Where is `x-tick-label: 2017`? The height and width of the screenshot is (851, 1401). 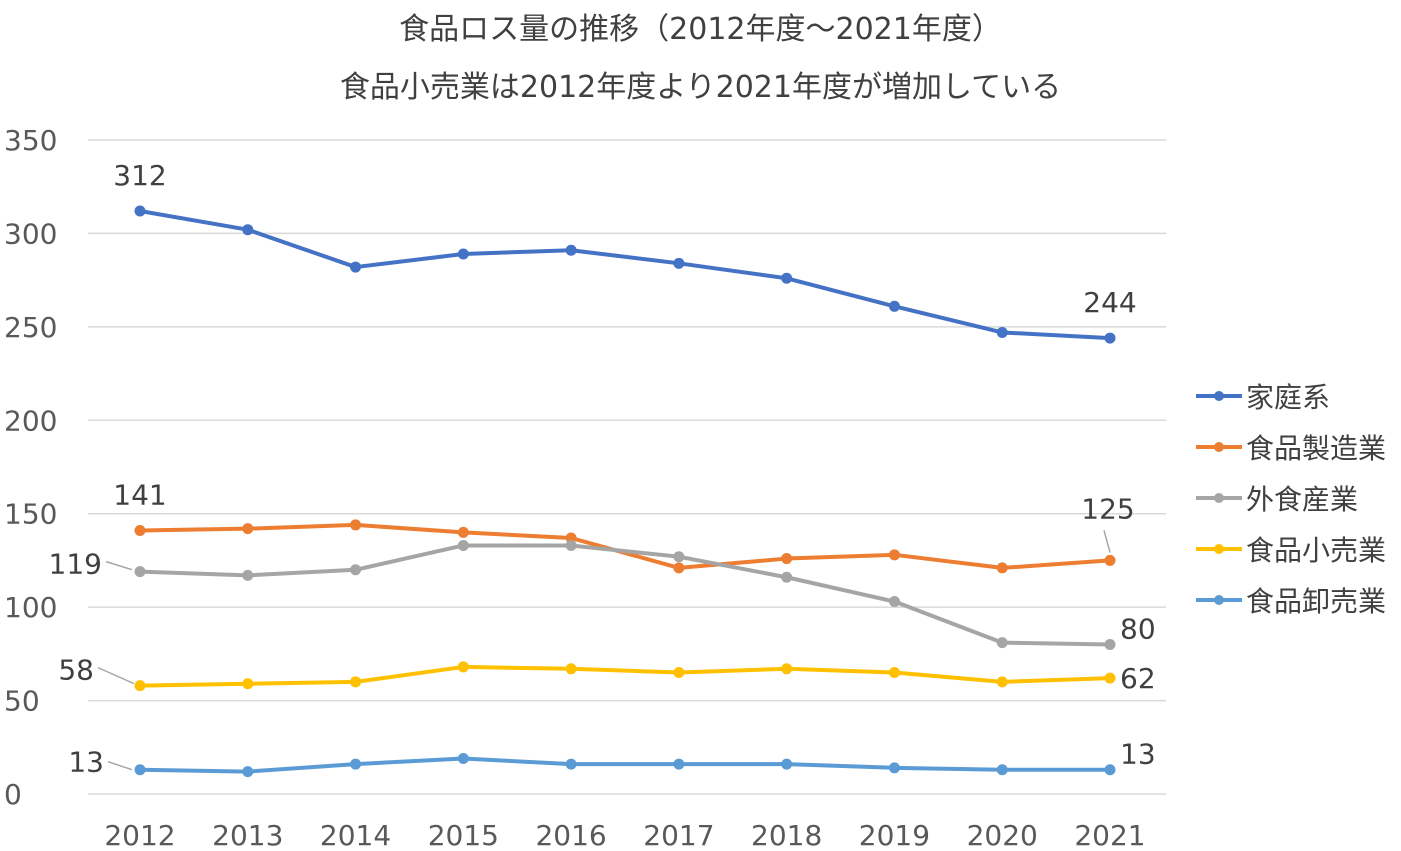
x-tick-label: 2017 is located at coordinates (678, 835).